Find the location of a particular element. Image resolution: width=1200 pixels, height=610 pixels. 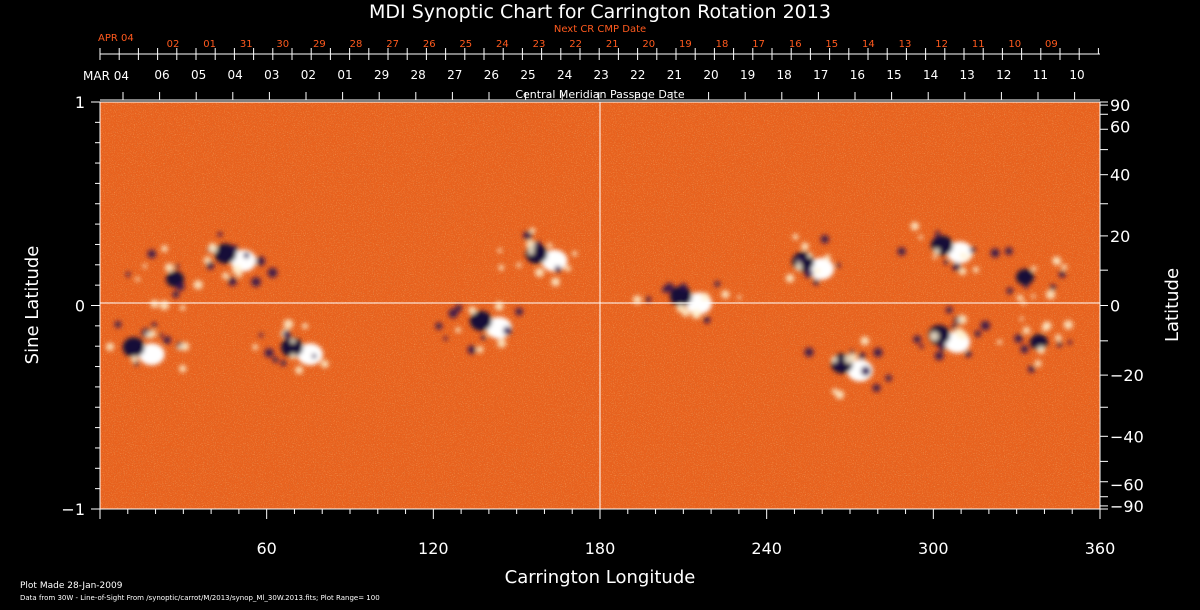

plot-made-note: Plot Made 28-Jan-2009 is located at coordinates (71, 586).